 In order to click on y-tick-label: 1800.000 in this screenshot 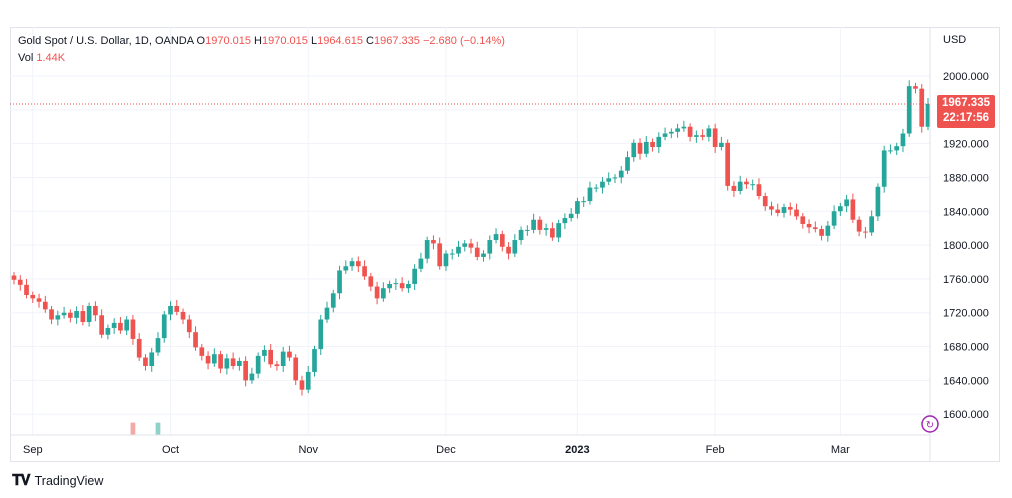, I will do `click(966, 246)`.